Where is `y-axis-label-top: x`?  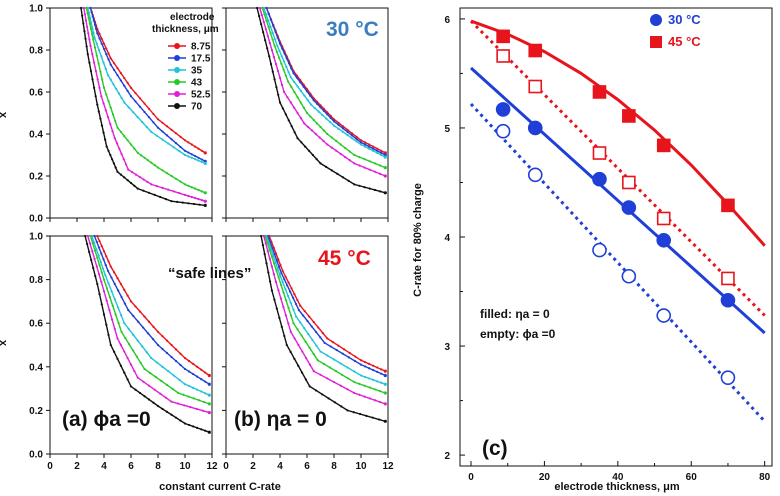
y-axis-label-top: x is located at coordinates (4, 114).